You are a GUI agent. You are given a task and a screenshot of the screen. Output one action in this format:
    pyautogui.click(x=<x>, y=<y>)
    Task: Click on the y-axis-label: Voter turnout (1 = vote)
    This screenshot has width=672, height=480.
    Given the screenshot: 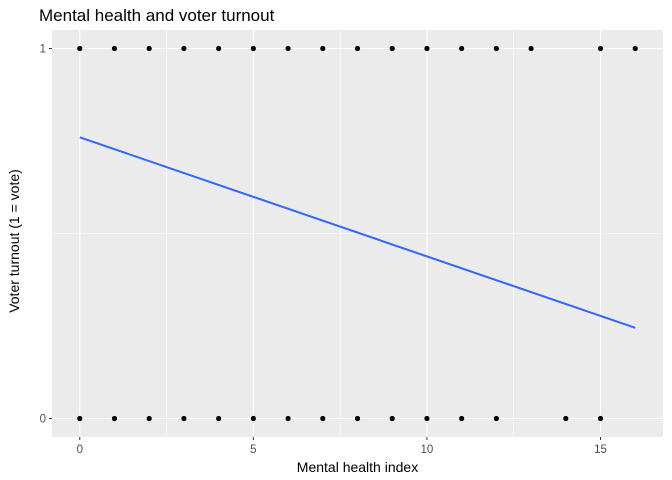 What is the action you would take?
    pyautogui.click(x=14, y=241)
    